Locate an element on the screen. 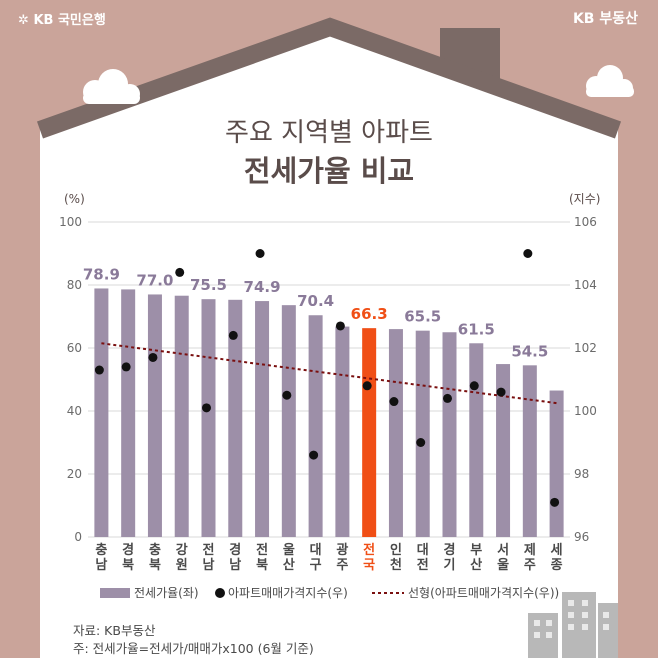 The height and width of the screenshot is (658, 658). bar-경북 is located at coordinates (128, 413).